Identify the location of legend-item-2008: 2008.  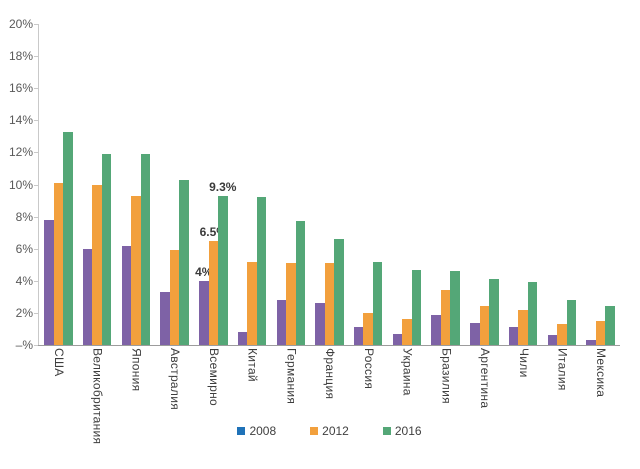
(256, 431).